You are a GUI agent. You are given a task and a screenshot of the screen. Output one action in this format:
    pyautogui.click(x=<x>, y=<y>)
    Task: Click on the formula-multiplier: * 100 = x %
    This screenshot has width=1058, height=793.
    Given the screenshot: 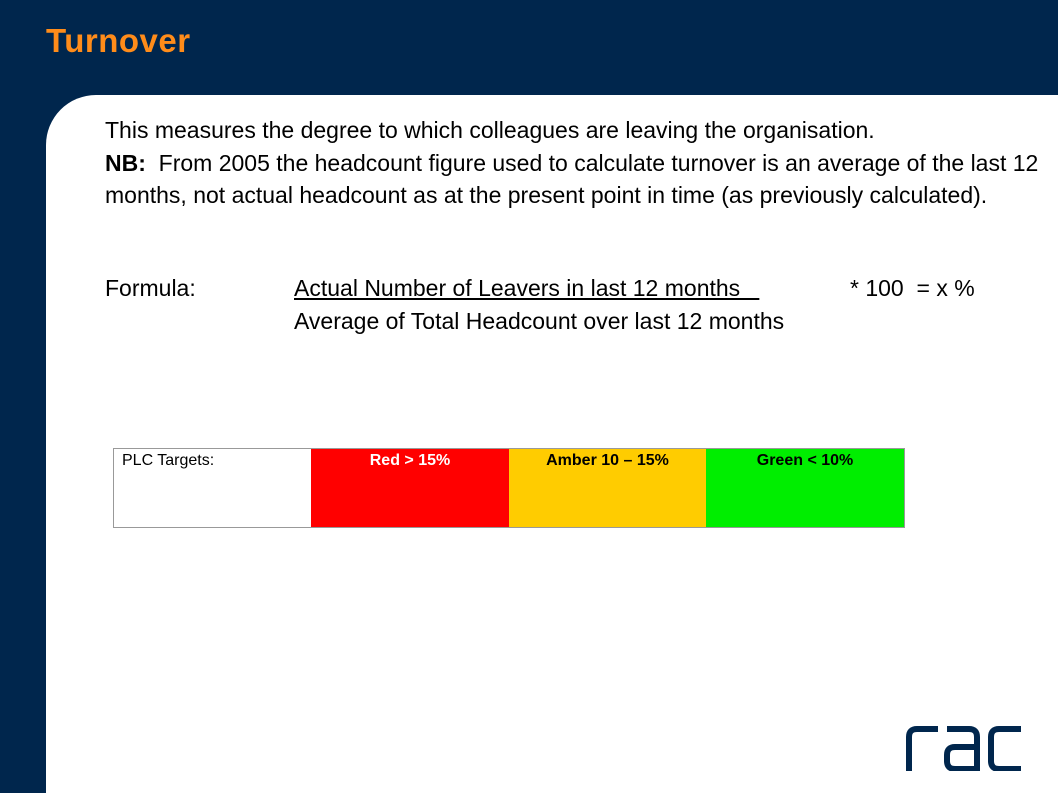 What is the action you would take?
    pyautogui.click(x=912, y=288)
    